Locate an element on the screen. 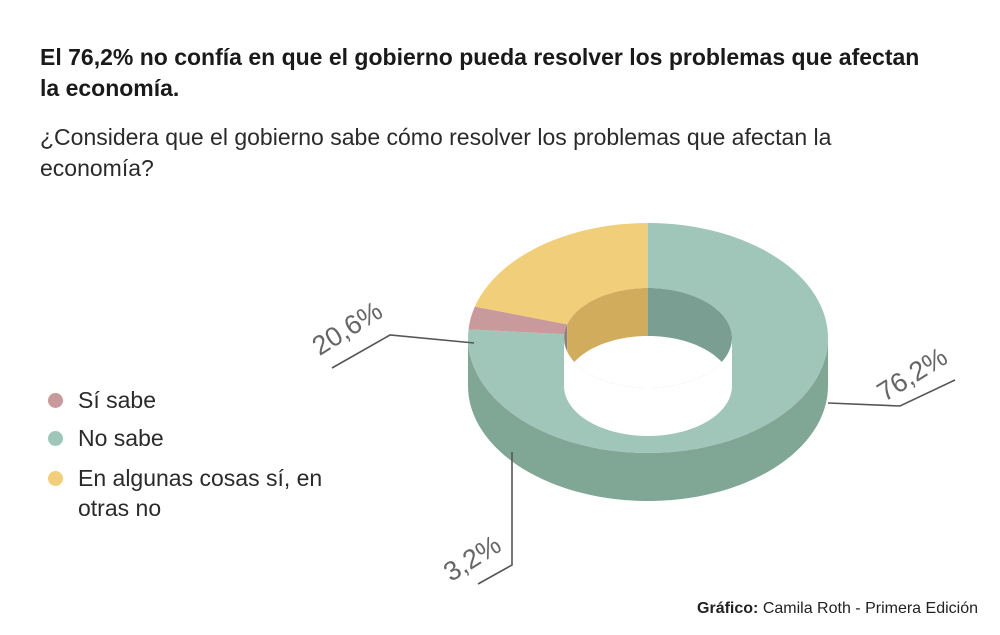 This screenshot has width=1000, height=635. donut-slice-en-algunas-cosas is located at coordinates (561, 274).